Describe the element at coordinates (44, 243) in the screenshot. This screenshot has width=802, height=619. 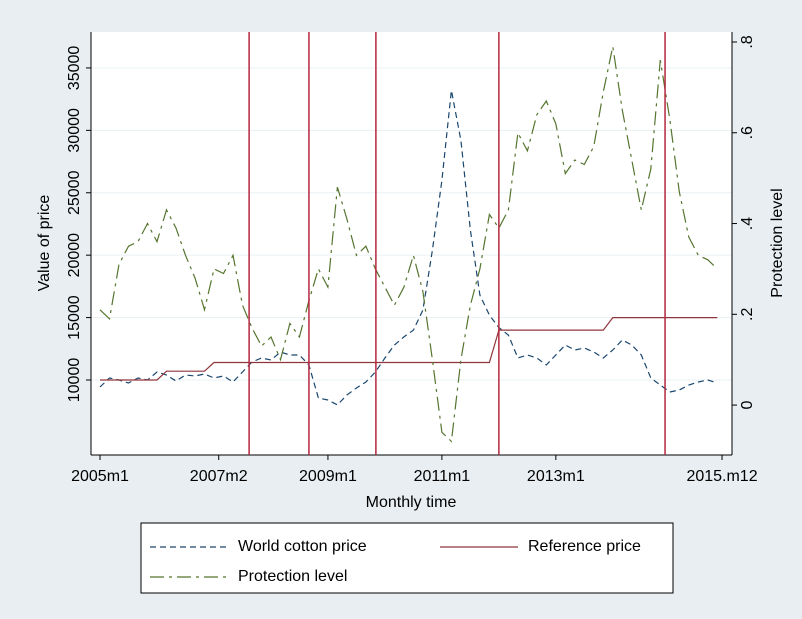
I see `y-axis-title: Value of price` at that location.